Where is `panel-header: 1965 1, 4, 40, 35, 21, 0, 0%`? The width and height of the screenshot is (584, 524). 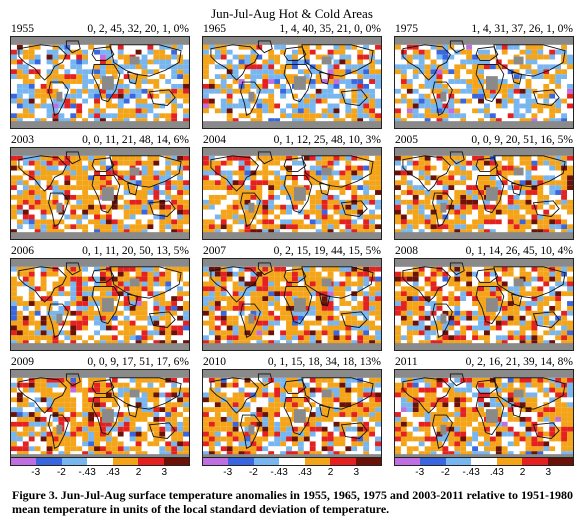
panel-header: 1965 1, 4, 40, 35, 21, 0, 0% is located at coordinates (292, 29).